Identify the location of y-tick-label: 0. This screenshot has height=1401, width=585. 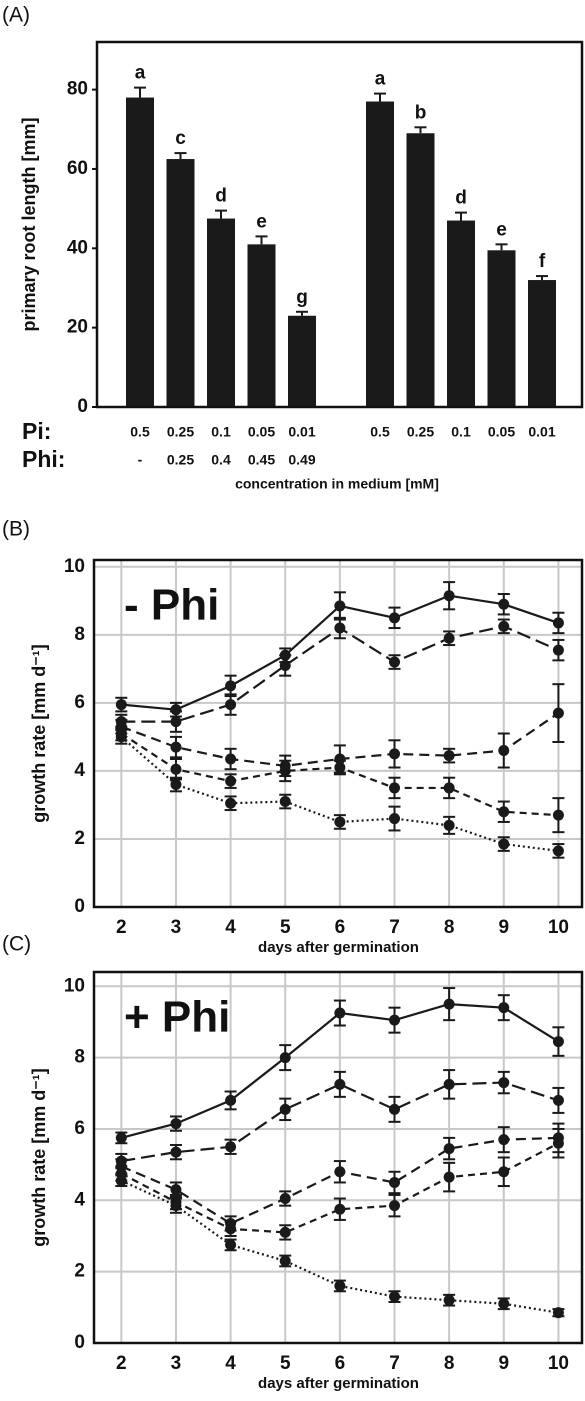
(79, 1342).